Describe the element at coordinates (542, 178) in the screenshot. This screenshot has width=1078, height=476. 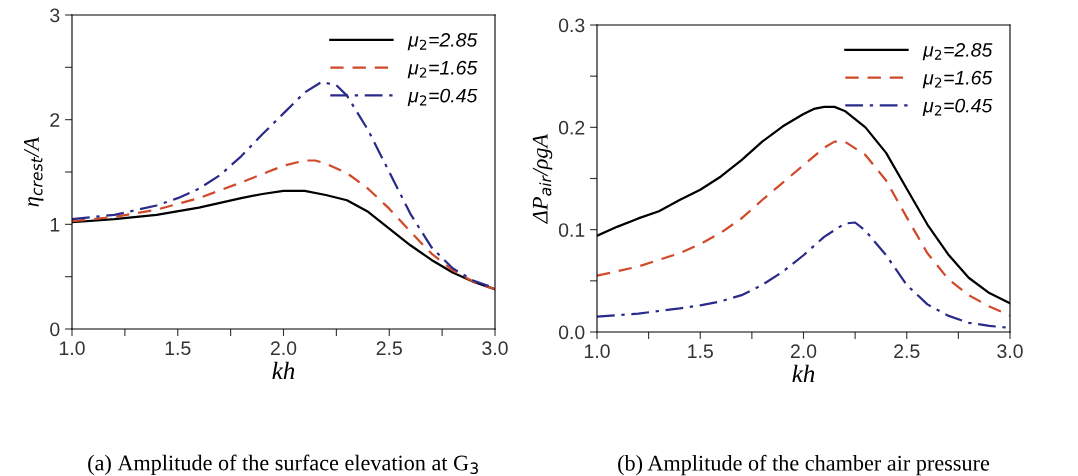
I see `y-axis-title: ΔP$_{air}$/ρgA` at that location.